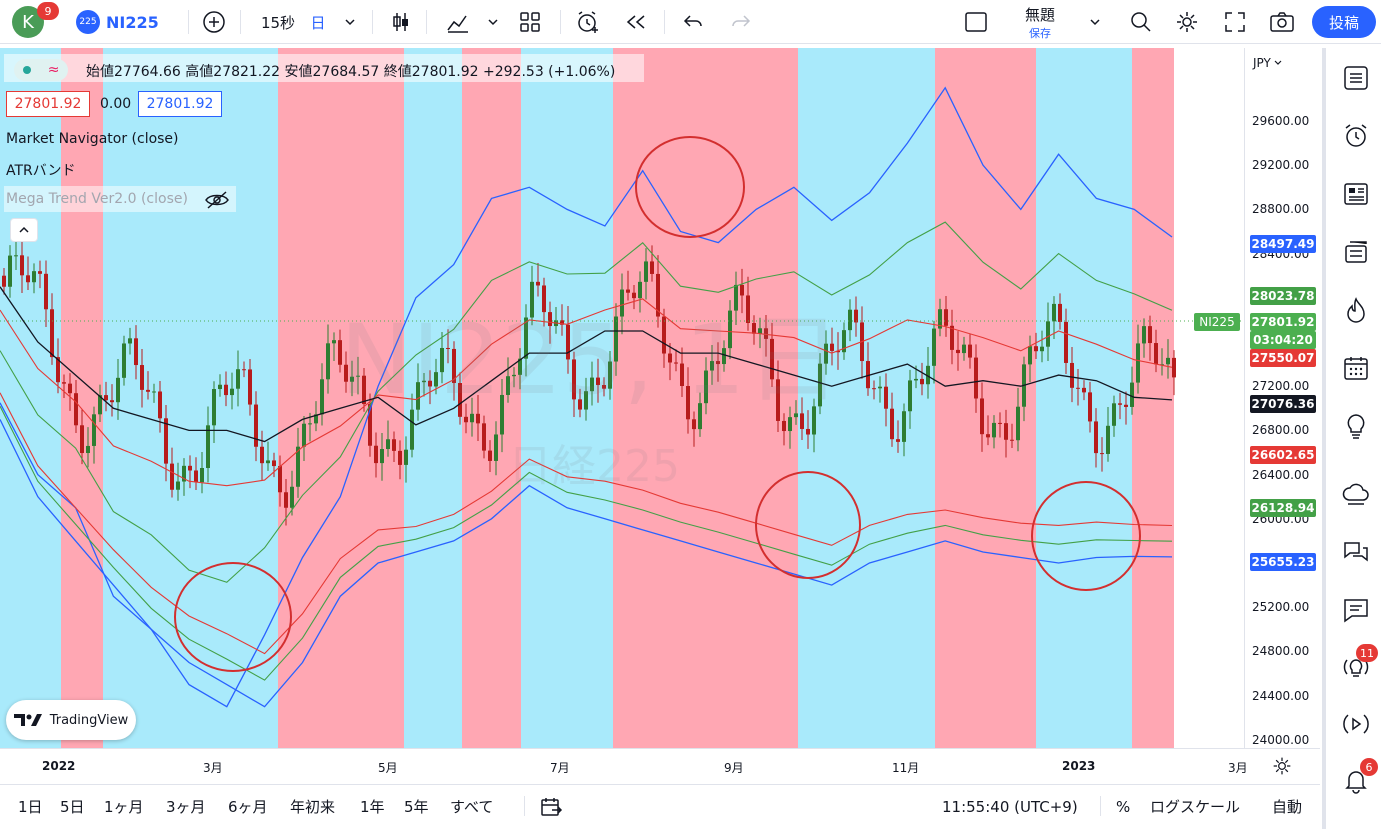 This screenshot has width=1381, height=829. I want to click on hidden-eye-icon, so click(217, 200).